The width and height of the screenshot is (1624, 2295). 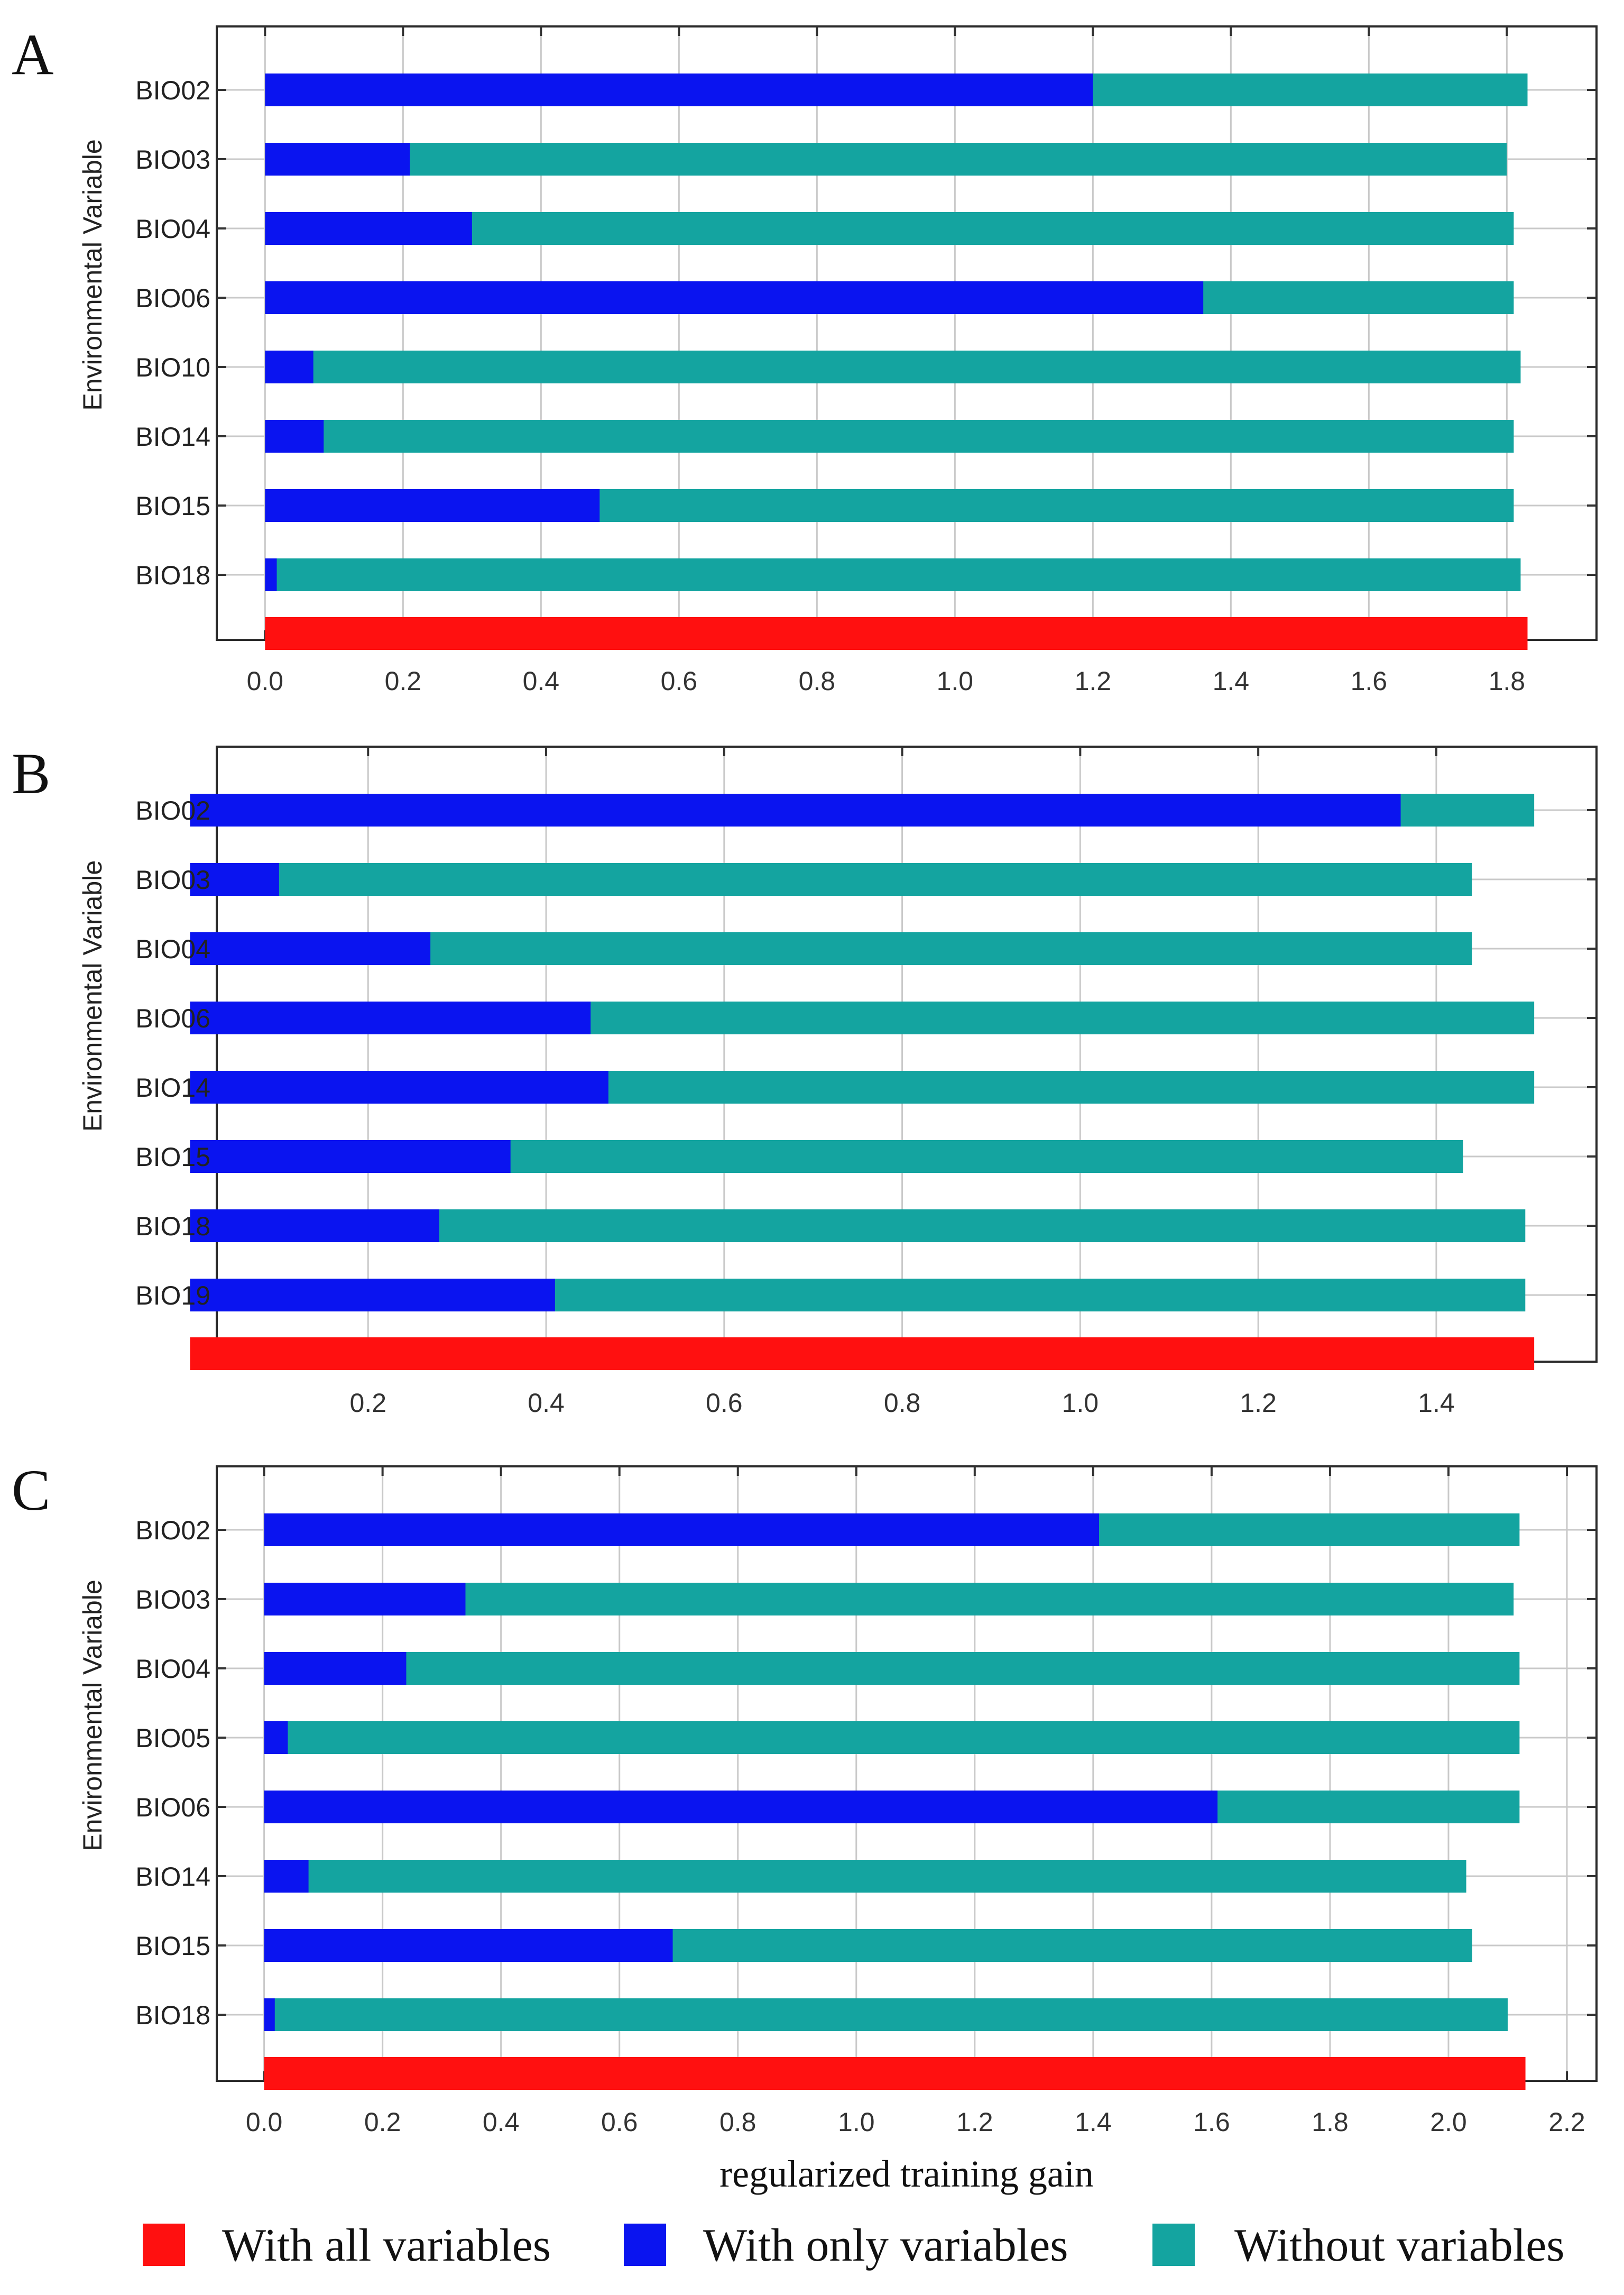 I want to click on x-tick-label: 2.2, so click(x=1566, y=2122).